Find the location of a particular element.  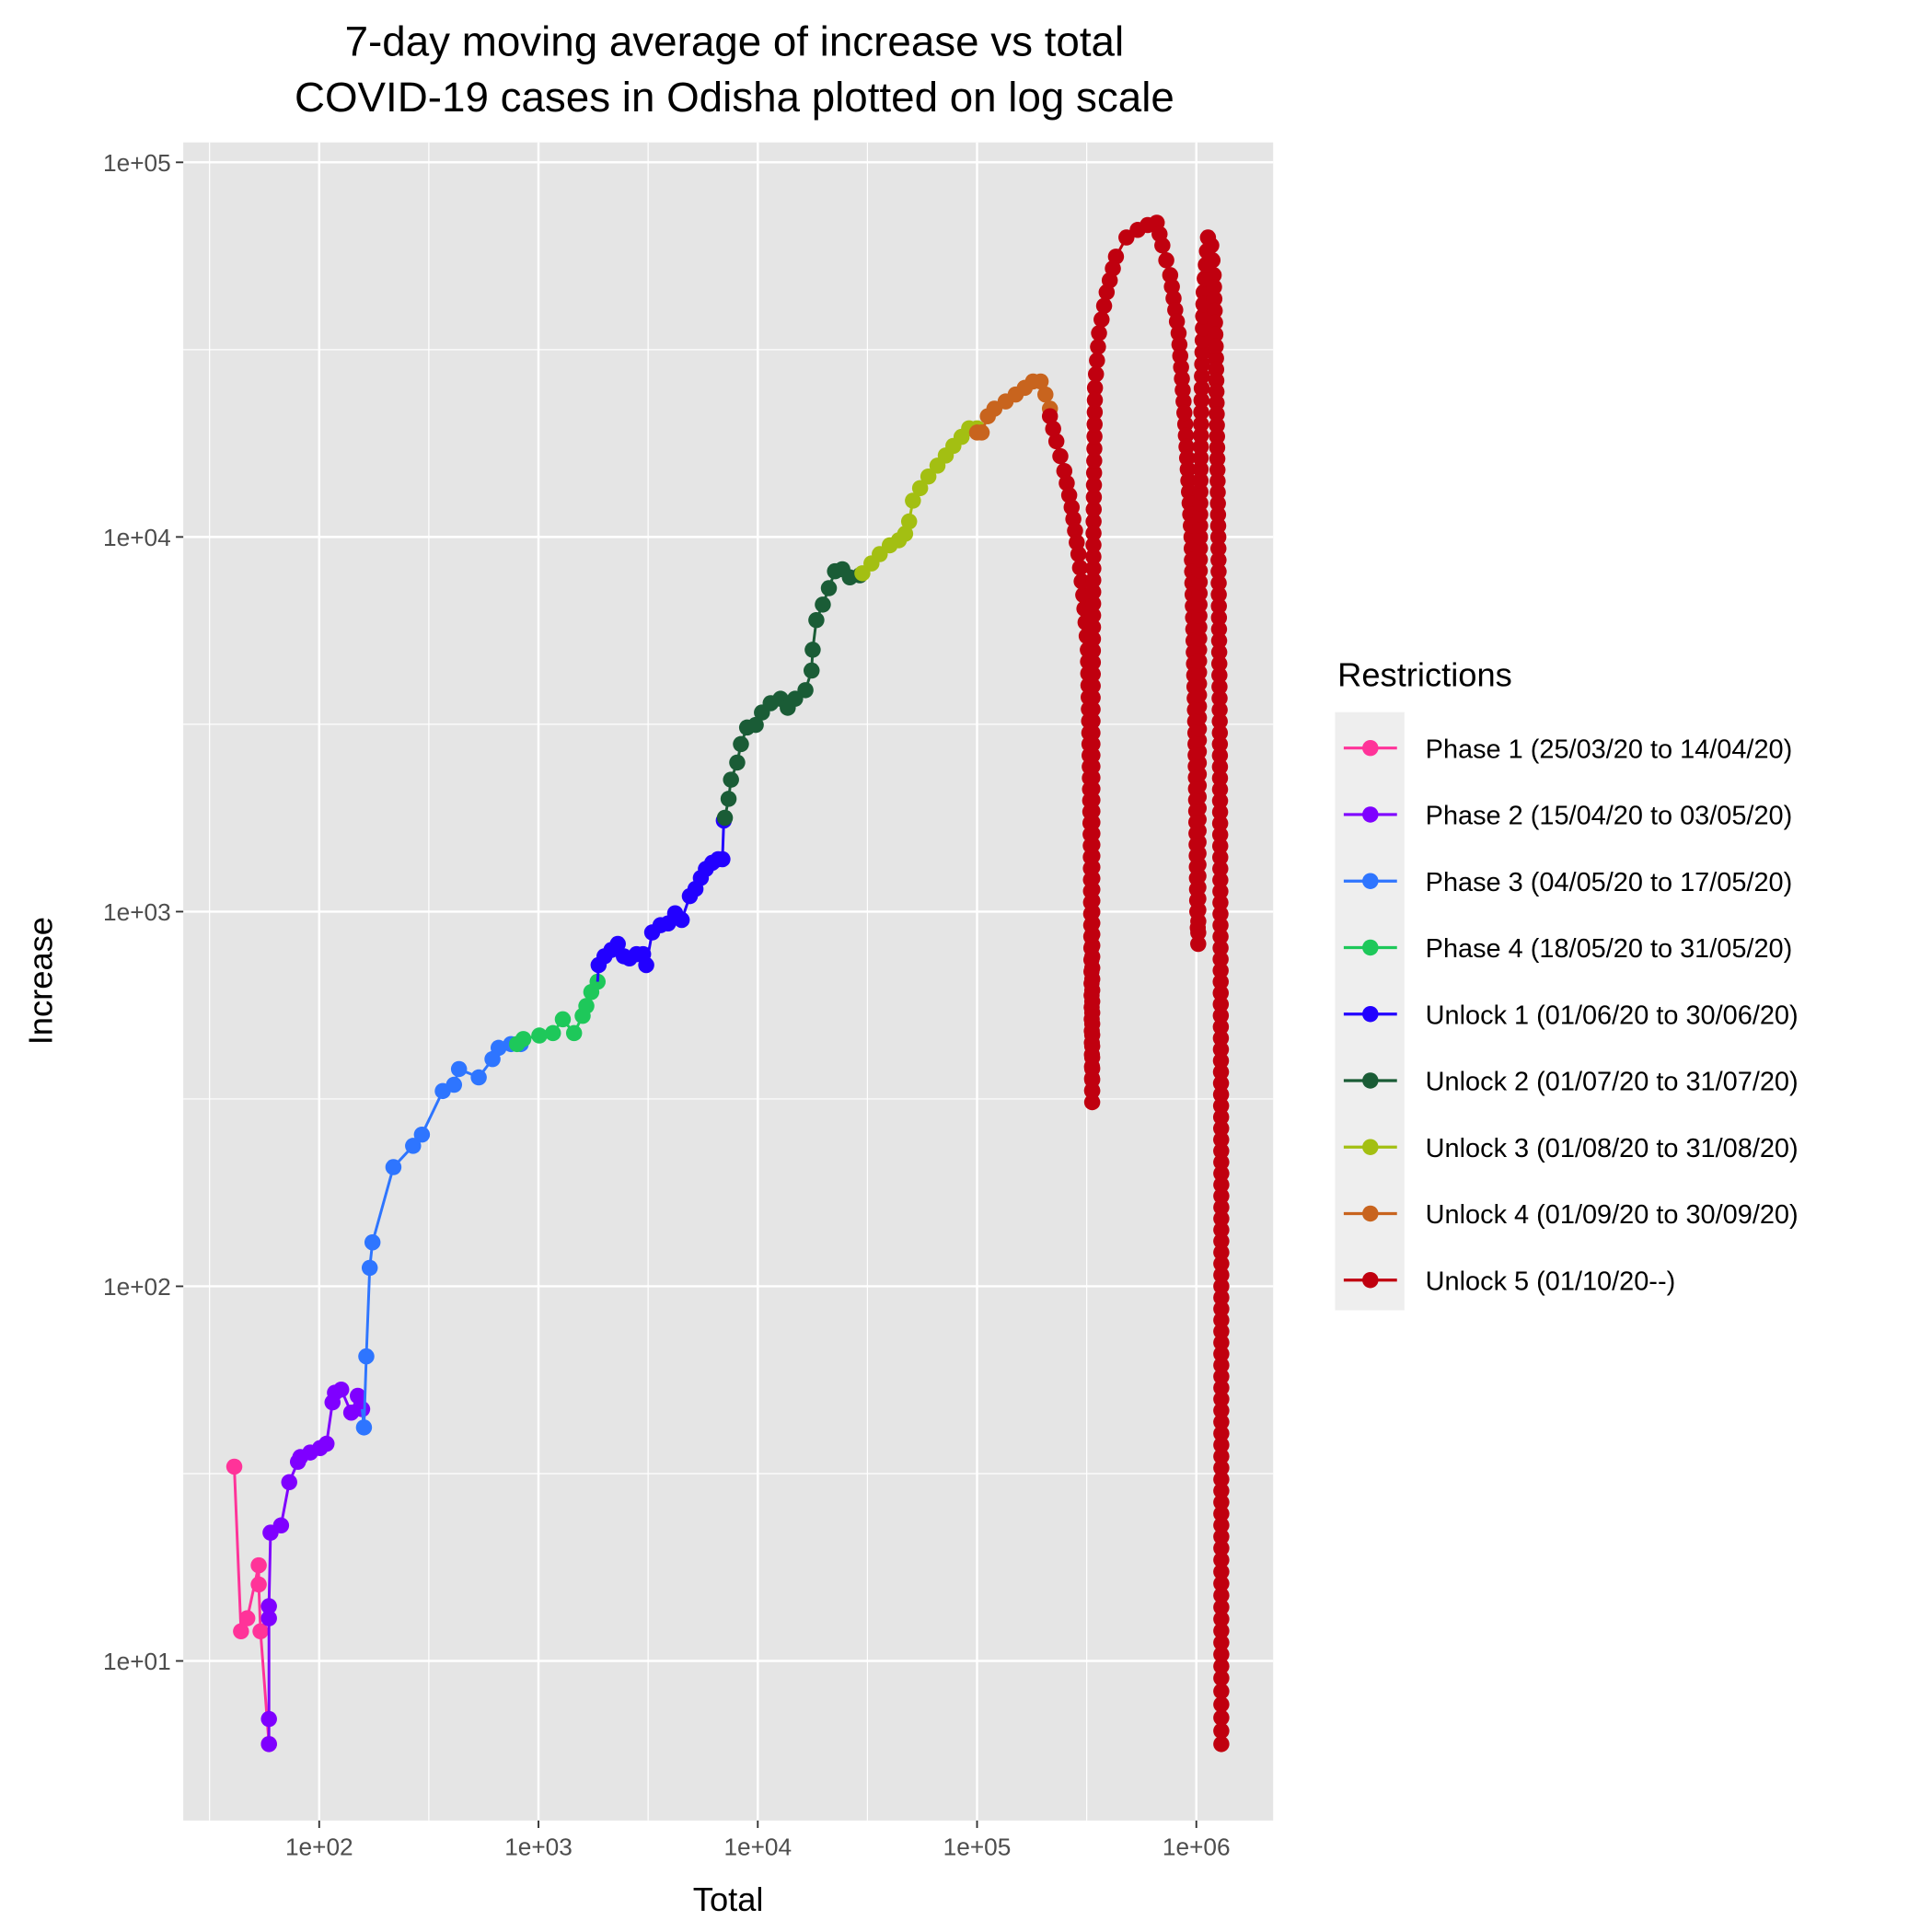

legend-label: Unlock 3 (01/08/20 to 31/08/20) is located at coordinates (1613, 1149).